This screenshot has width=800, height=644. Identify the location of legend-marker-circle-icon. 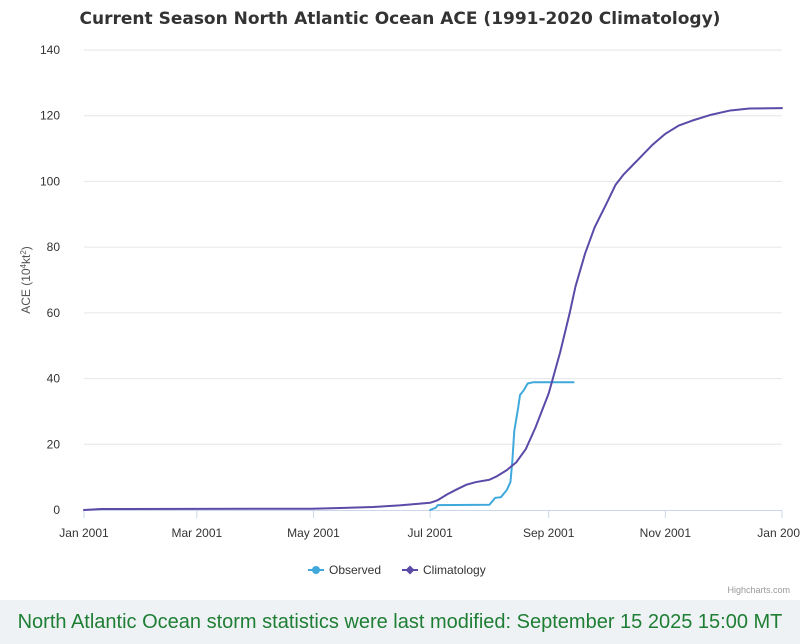
(316, 570).